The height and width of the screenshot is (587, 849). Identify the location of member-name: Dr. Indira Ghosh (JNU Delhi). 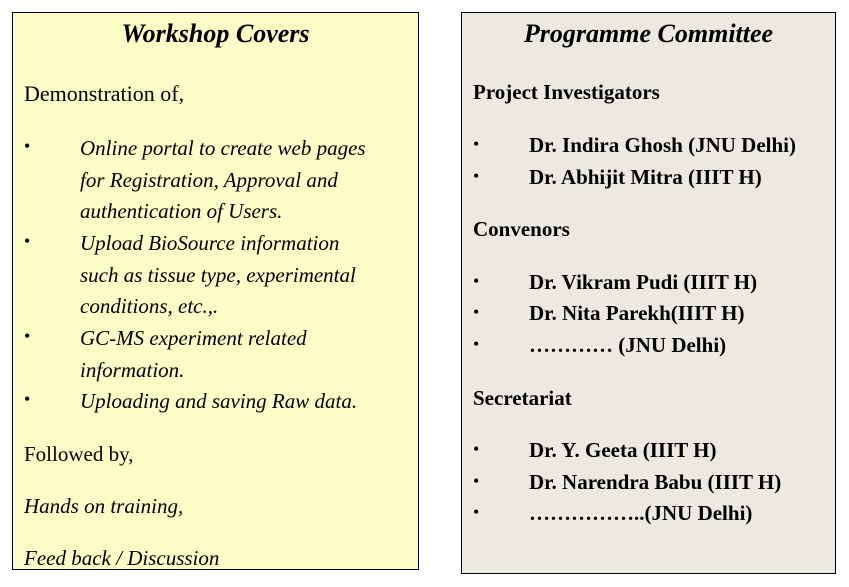
(663, 145).